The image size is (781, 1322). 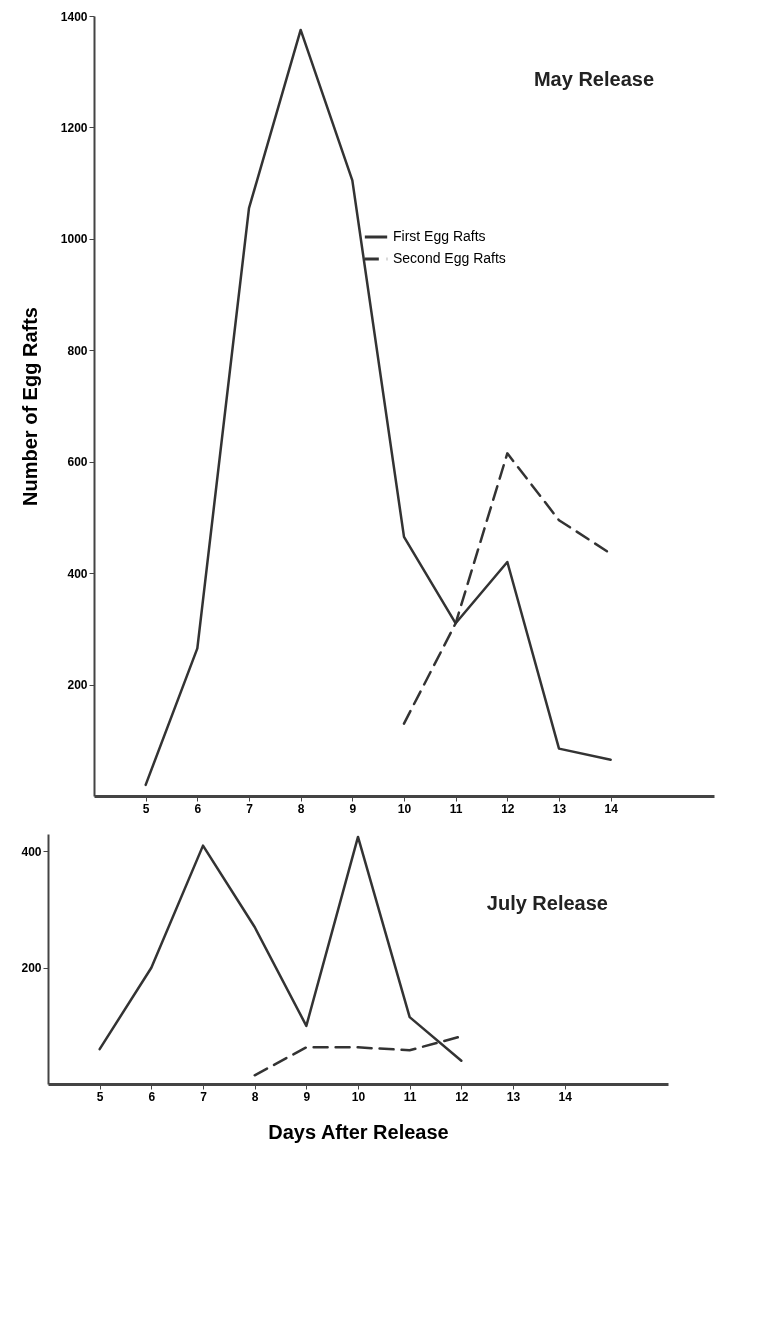 I want to click on y-tick-label: 600, so click(x=77, y=462).